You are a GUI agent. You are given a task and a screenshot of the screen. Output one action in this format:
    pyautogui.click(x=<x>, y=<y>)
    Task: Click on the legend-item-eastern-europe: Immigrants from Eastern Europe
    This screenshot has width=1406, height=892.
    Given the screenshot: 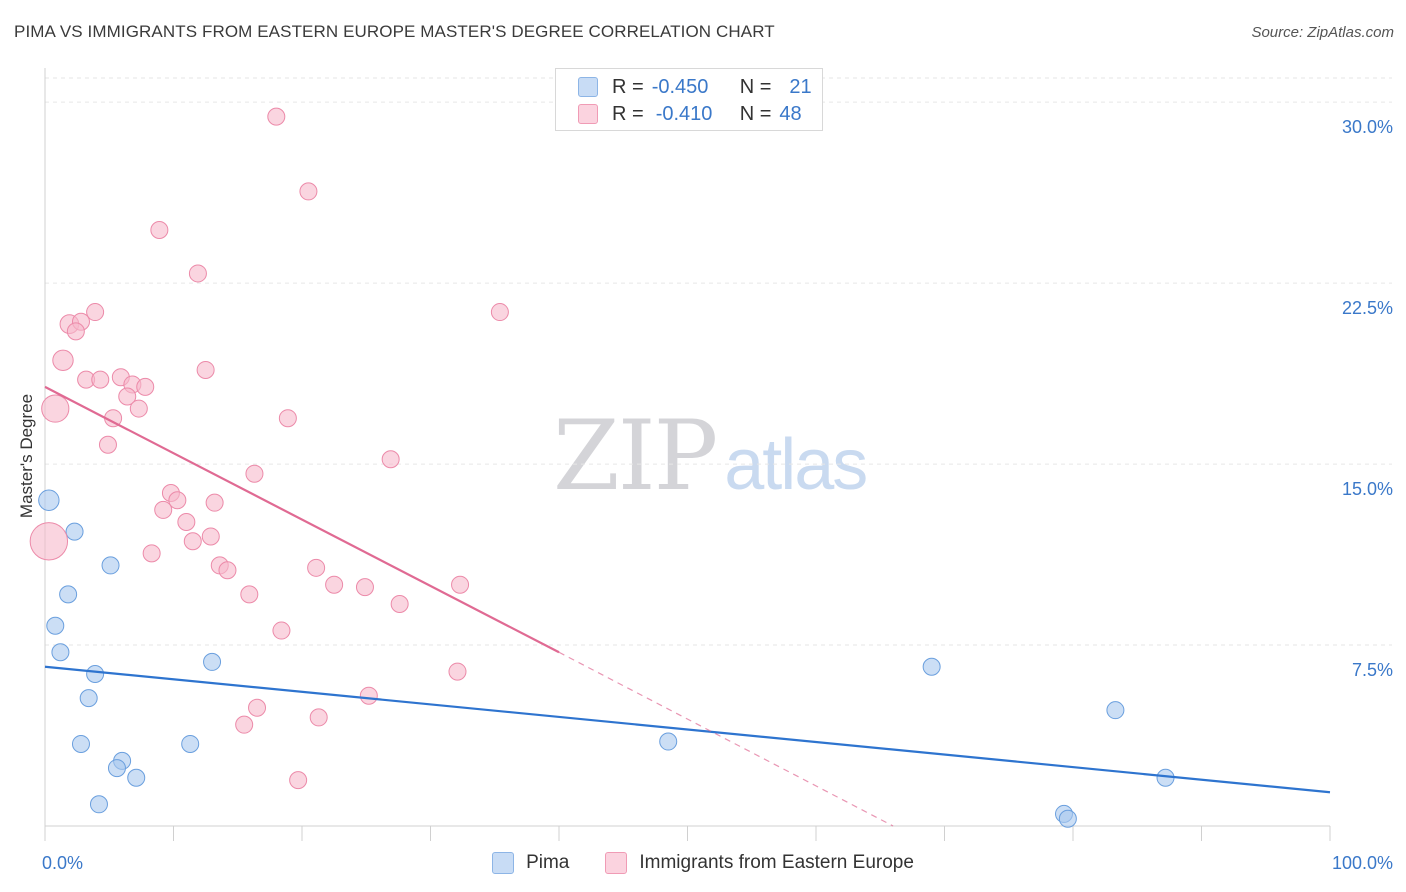 What is the action you would take?
    pyautogui.click(x=759, y=863)
    